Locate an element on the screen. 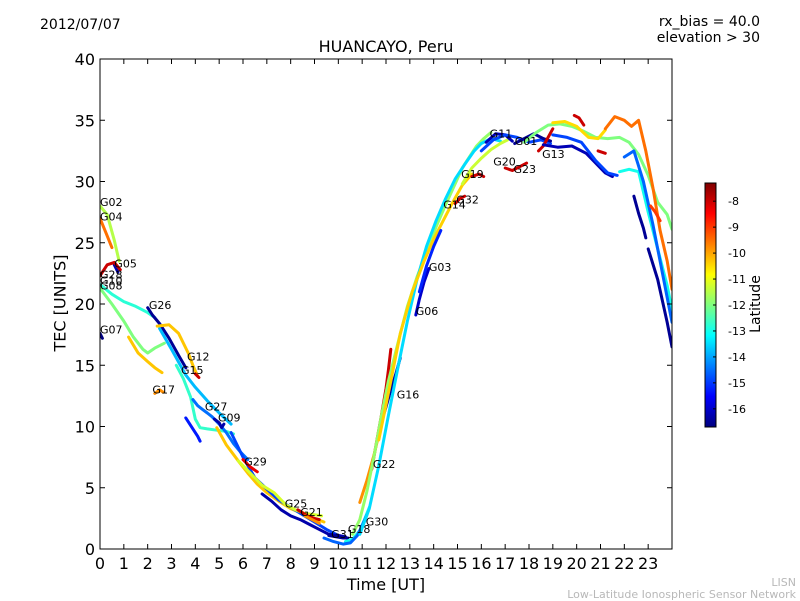 The height and width of the screenshot is (601, 800). satellite-label-g02: G02 is located at coordinates (111, 202).